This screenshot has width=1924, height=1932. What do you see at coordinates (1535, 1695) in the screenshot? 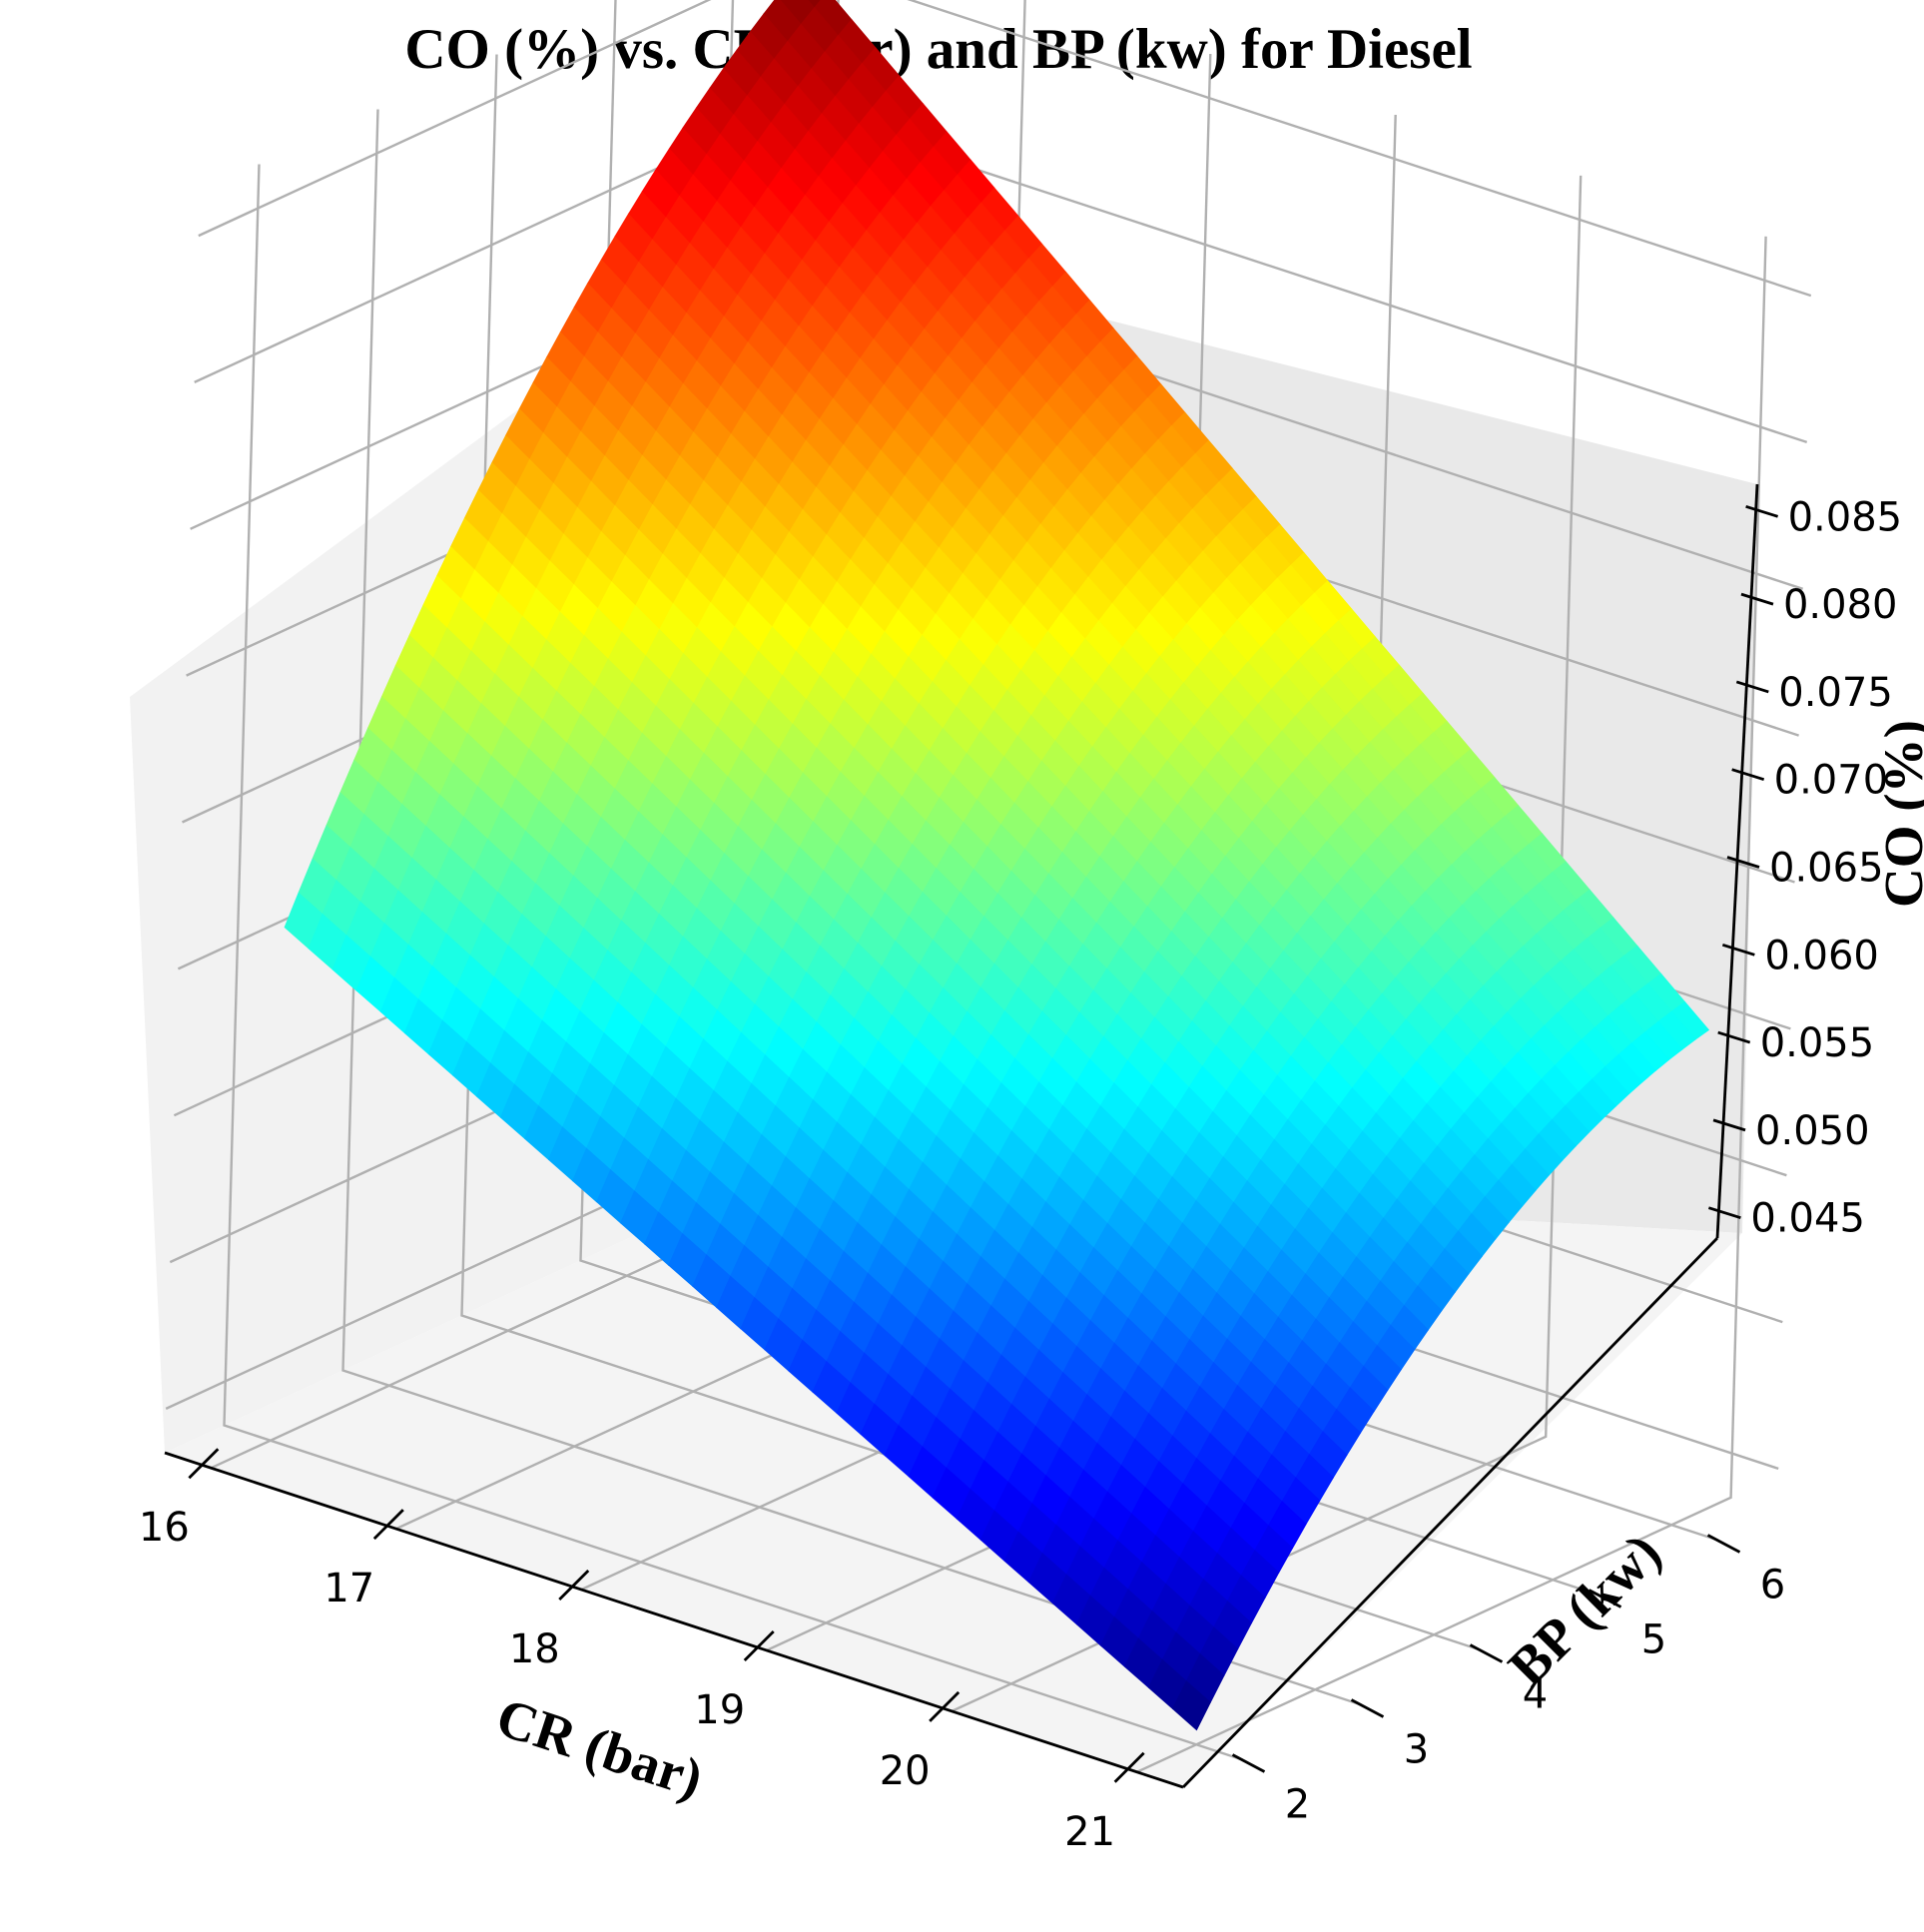
I see `y-tick-label: 4` at bounding box center [1535, 1695].